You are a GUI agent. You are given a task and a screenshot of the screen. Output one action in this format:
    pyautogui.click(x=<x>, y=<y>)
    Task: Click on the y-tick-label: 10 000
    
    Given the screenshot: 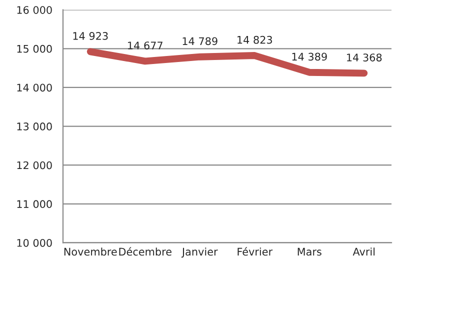 What is the action you would take?
    pyautogui.click(x=34, y=242)
    